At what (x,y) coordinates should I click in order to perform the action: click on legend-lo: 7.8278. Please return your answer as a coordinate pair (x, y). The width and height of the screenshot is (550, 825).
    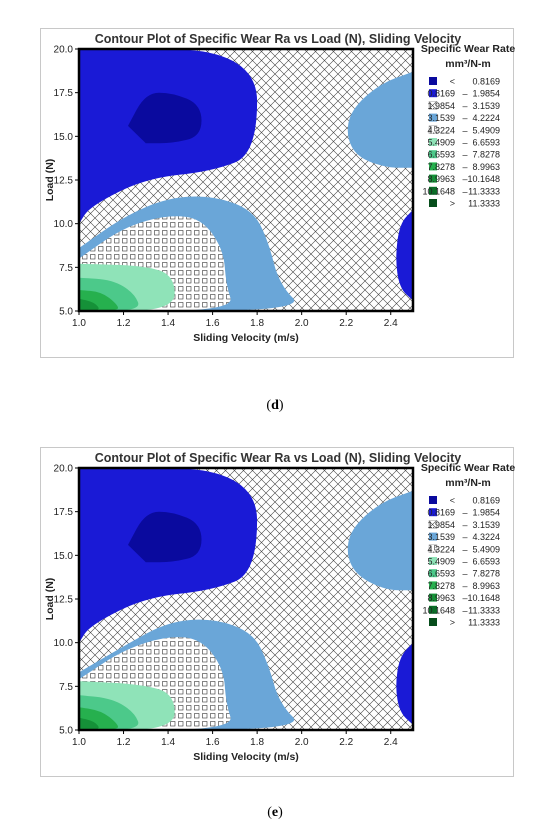
    Looking at the image, I should click on (441, 586).